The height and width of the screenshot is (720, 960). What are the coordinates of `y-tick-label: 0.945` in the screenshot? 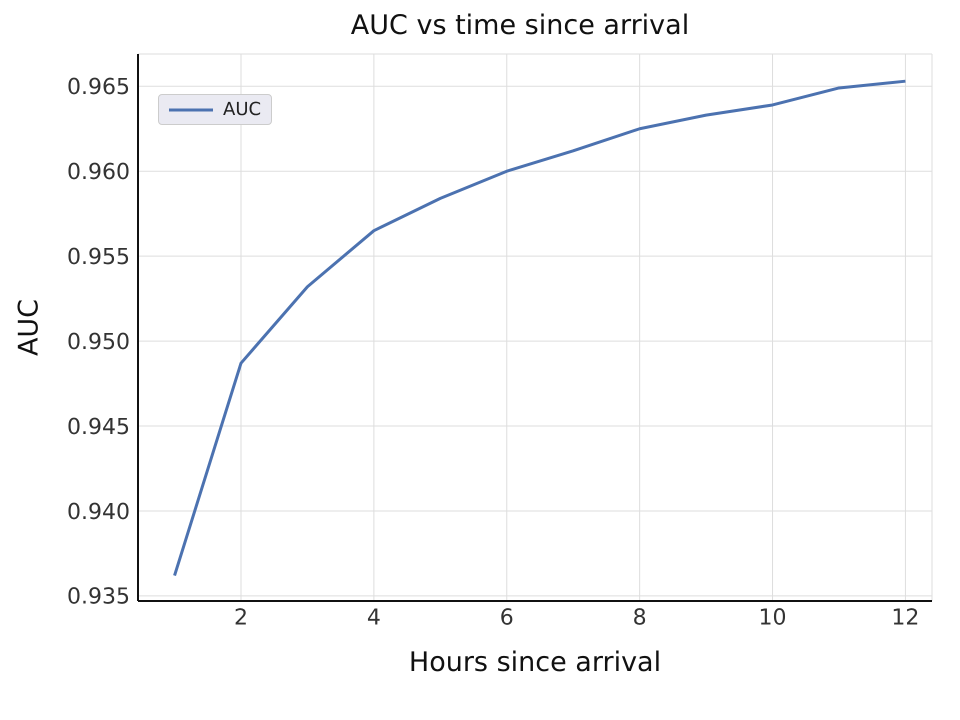 It's located at (98, 427).